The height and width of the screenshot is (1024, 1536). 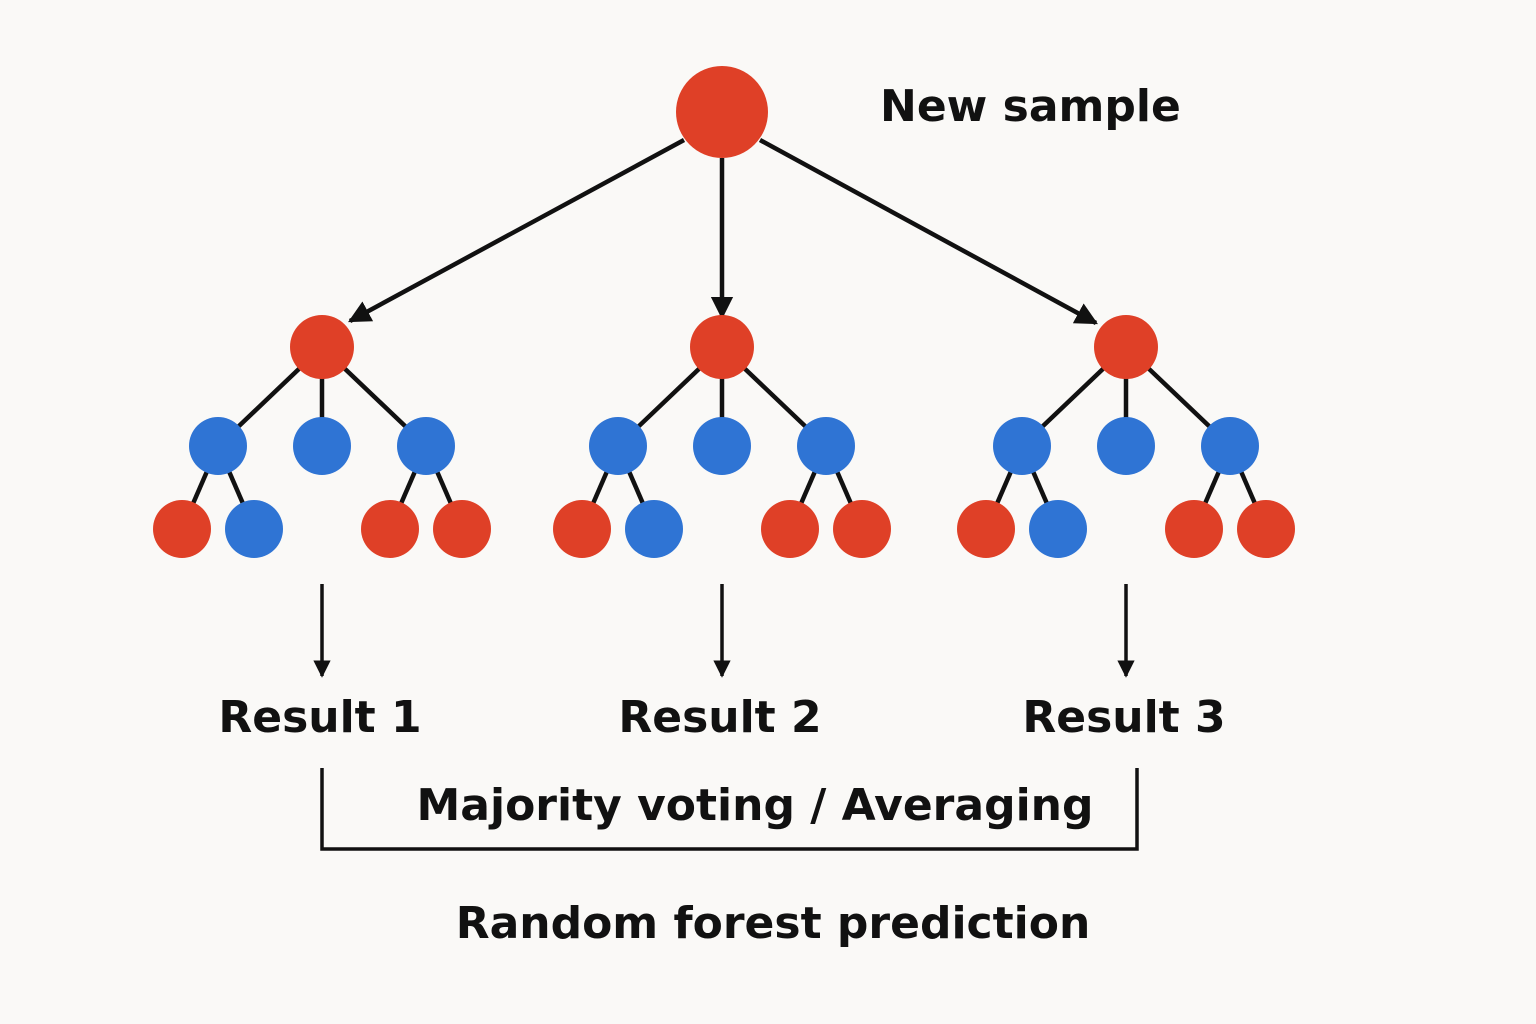 What do you see at coordinates (928, 231) in the screenshot?
I see `sample-to-tree-3-arrow` at bounding box center [928, 231].